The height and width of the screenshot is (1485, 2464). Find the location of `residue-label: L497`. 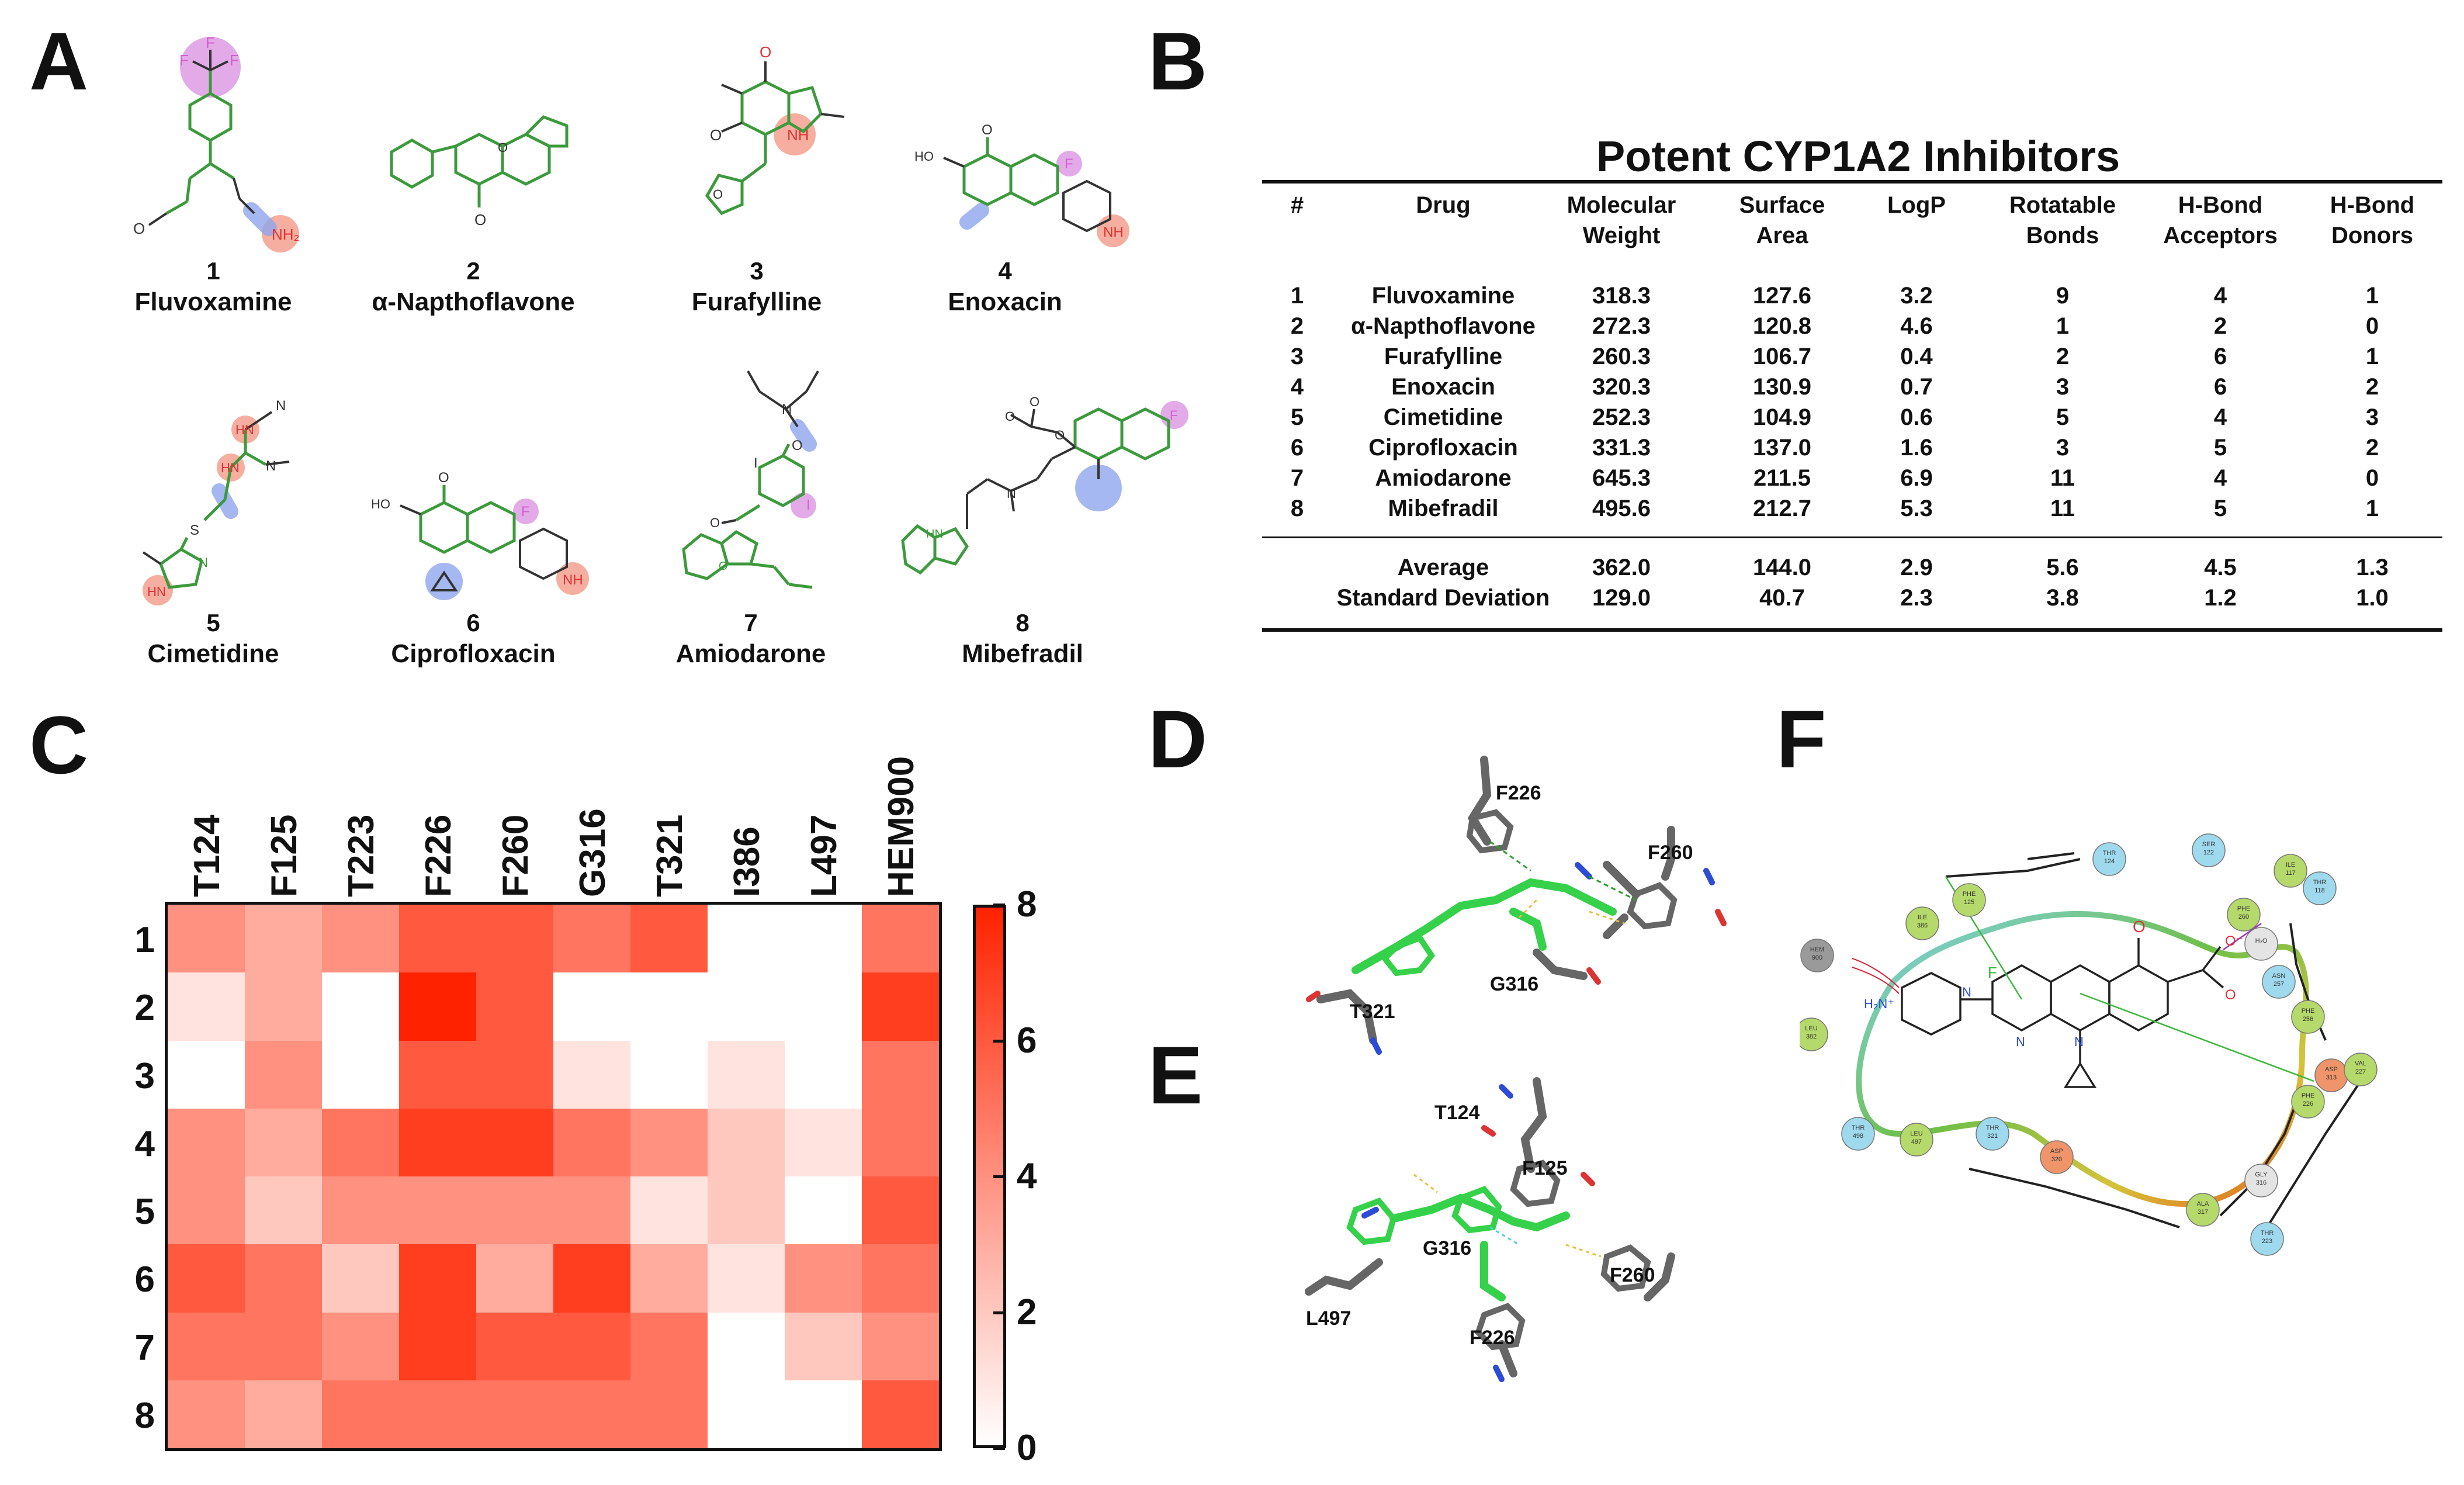

residue-label: L497 is located at coordinates (1328, 1318).